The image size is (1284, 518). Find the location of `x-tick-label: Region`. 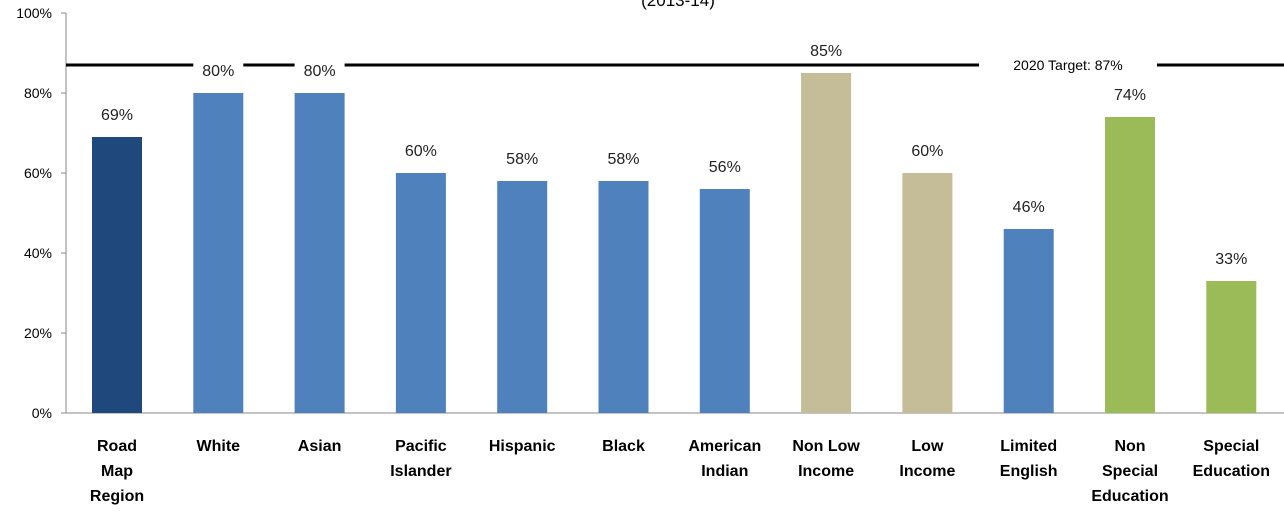

x-tick-label: Region is located at coordinates (117, 496).